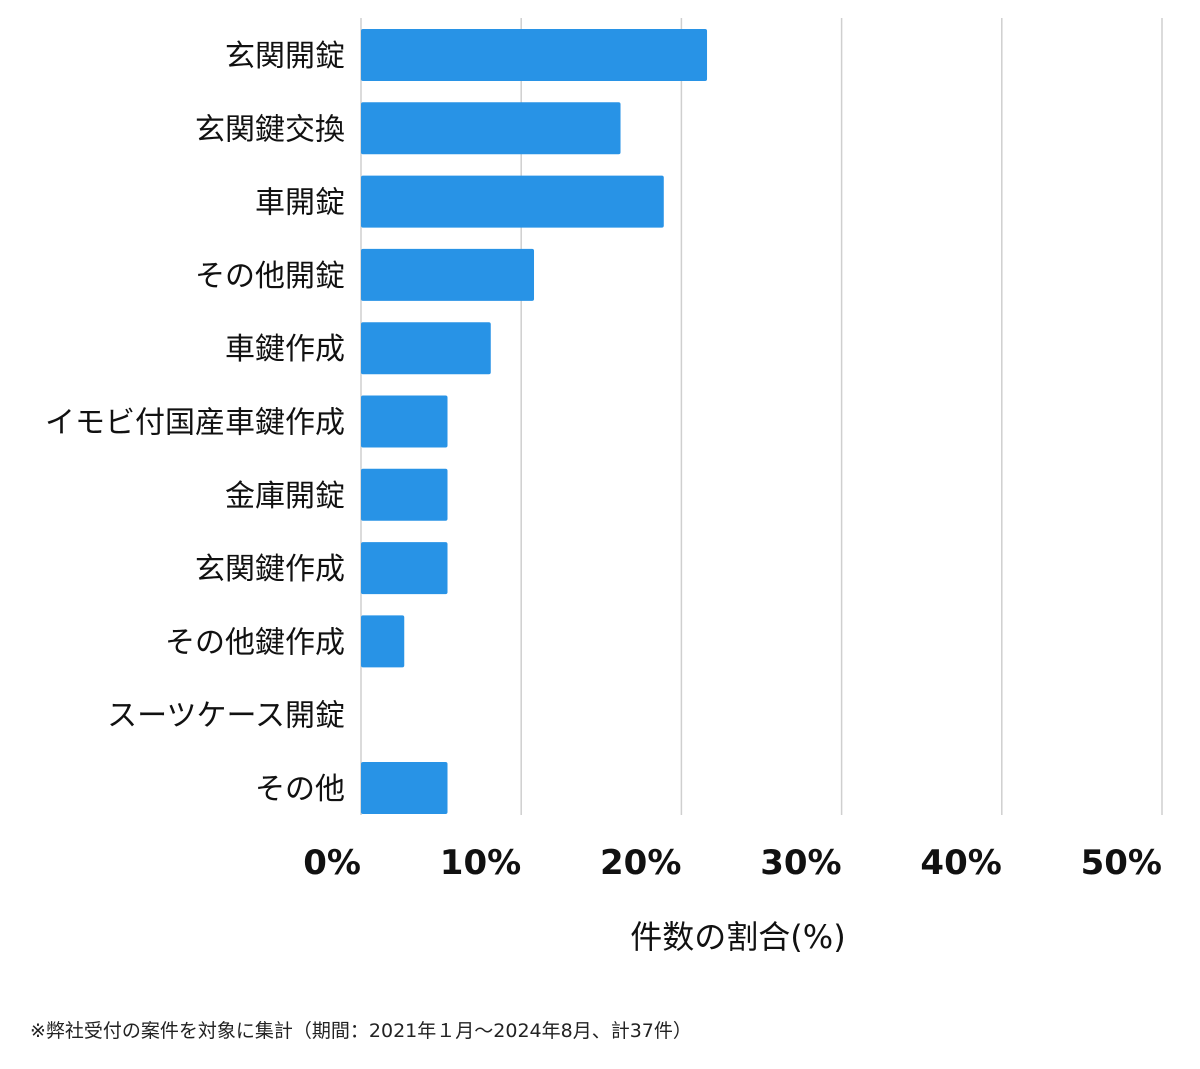 This screenshot has width=1200, height=1069. Describe the element at coordinates (361, 1031) in the screenshot. I see `footnote: ※弊社受付の案件を対象に集計（期間：2021年１月〜2024年8月、計37件）` at that location.